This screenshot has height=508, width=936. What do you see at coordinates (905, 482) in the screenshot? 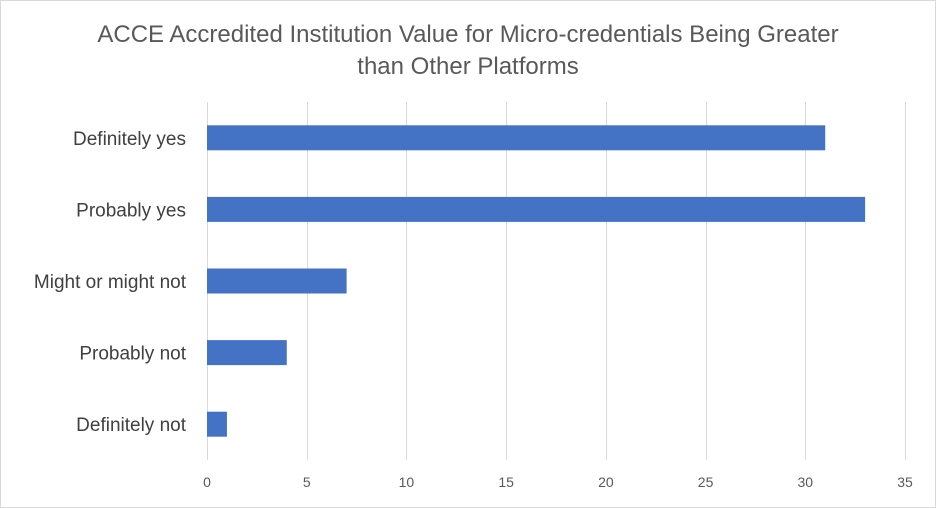
I see `x-tick-label-7: 35` at bounding box center [905, 482].